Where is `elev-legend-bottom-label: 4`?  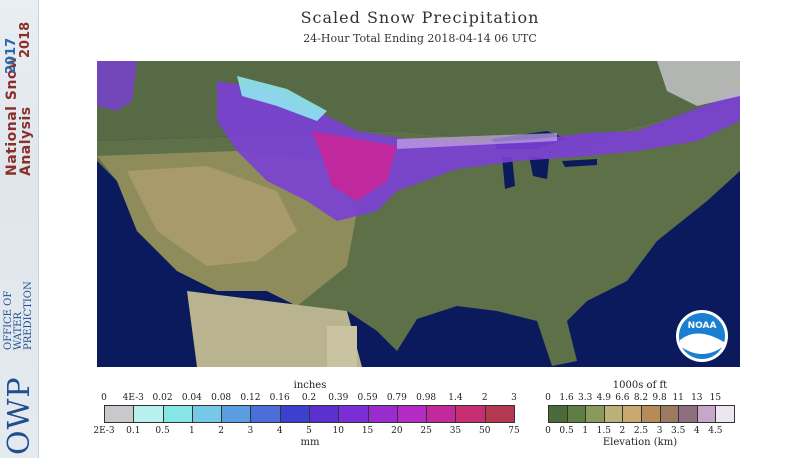
elev-legend-bottom-label: 4 is located at coordinates (696, 431).